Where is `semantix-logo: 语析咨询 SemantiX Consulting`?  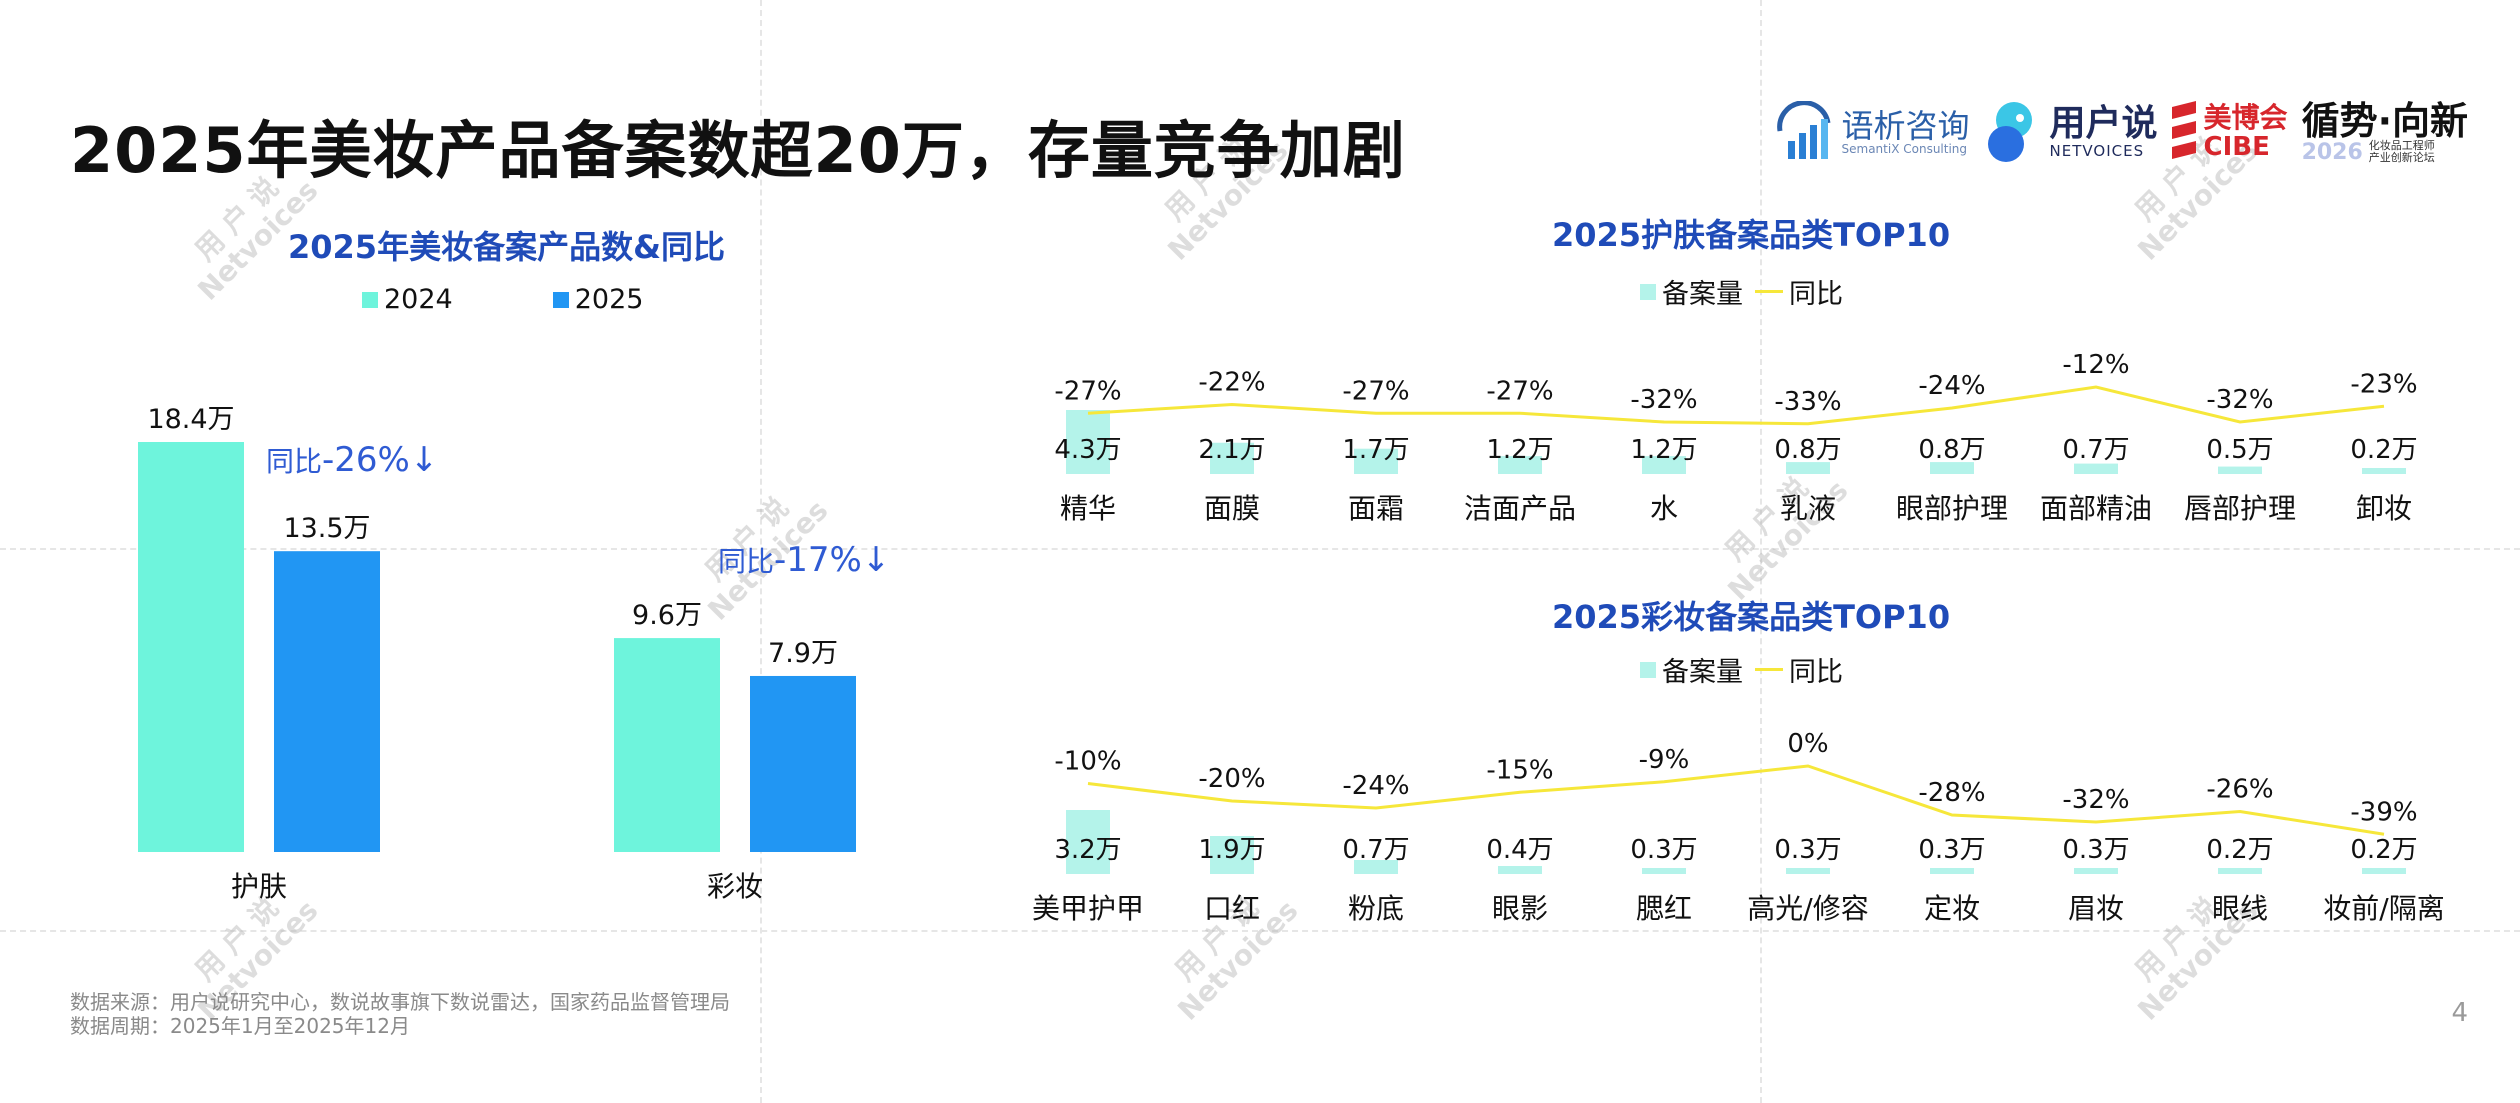 semantix-logo: 语析咨询 SemantiX Consulting is located at coordinates (1872, 133).